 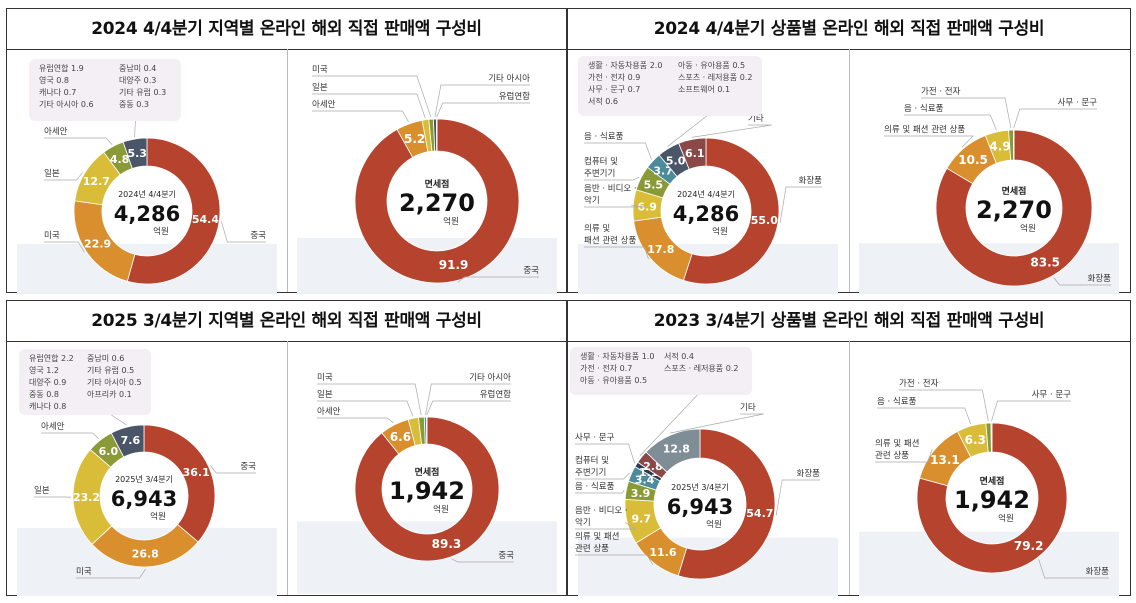 What do you see at coordinates (849, 321) in the screenshot?
I see `panel-title: 2023 3/4분기 상품별 온라인 해외 직접 판매액 구성비` at bounding box center [849, 321].